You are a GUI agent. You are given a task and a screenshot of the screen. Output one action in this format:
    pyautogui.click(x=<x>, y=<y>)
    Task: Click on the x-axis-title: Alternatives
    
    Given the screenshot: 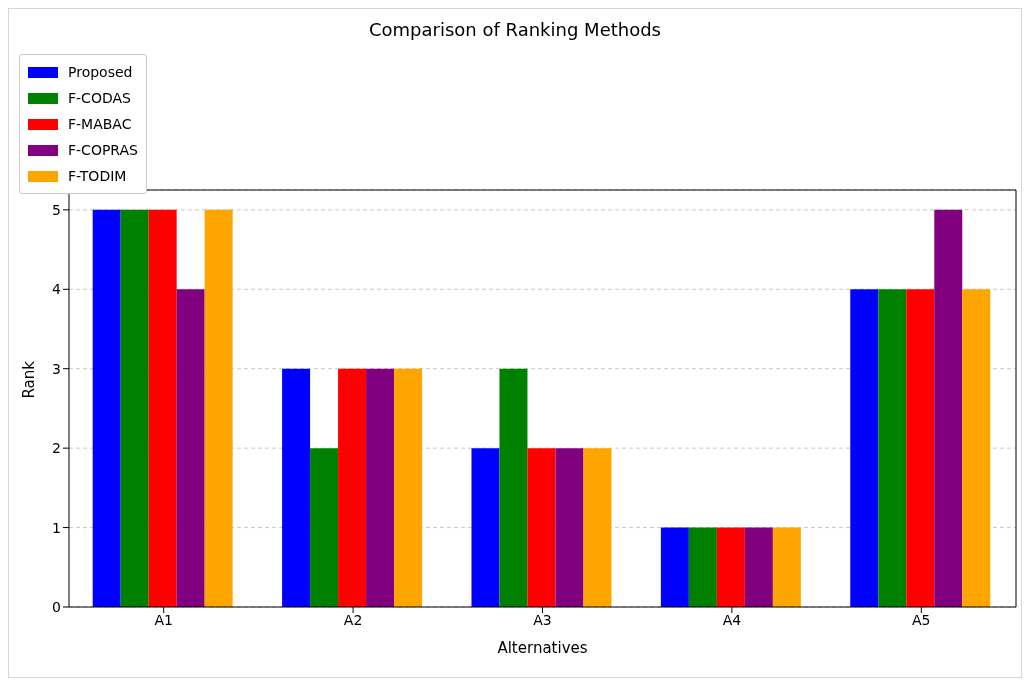 What is the action you would take?
    pyautogui.click(x=542, y=648)
    